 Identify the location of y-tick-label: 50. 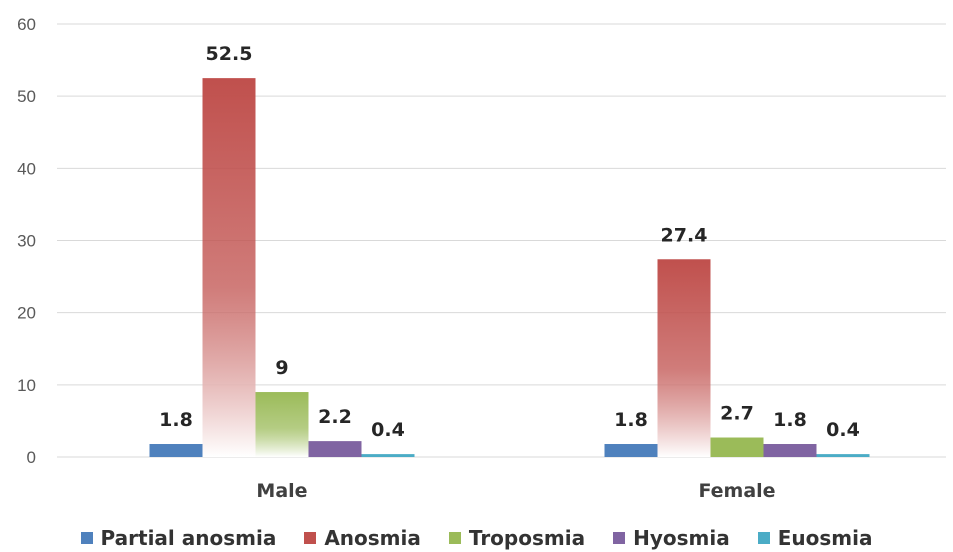
(26, 96).